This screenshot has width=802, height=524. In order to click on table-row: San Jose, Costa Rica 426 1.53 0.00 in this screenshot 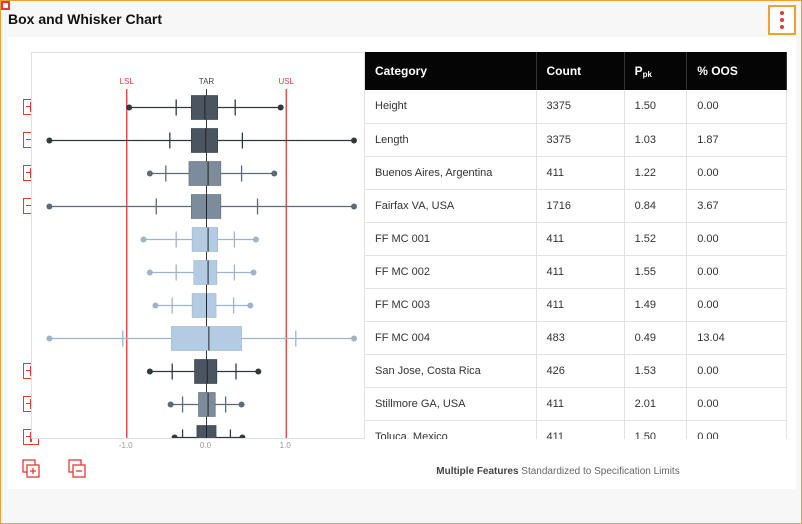, I will do `click(576, 371)`.